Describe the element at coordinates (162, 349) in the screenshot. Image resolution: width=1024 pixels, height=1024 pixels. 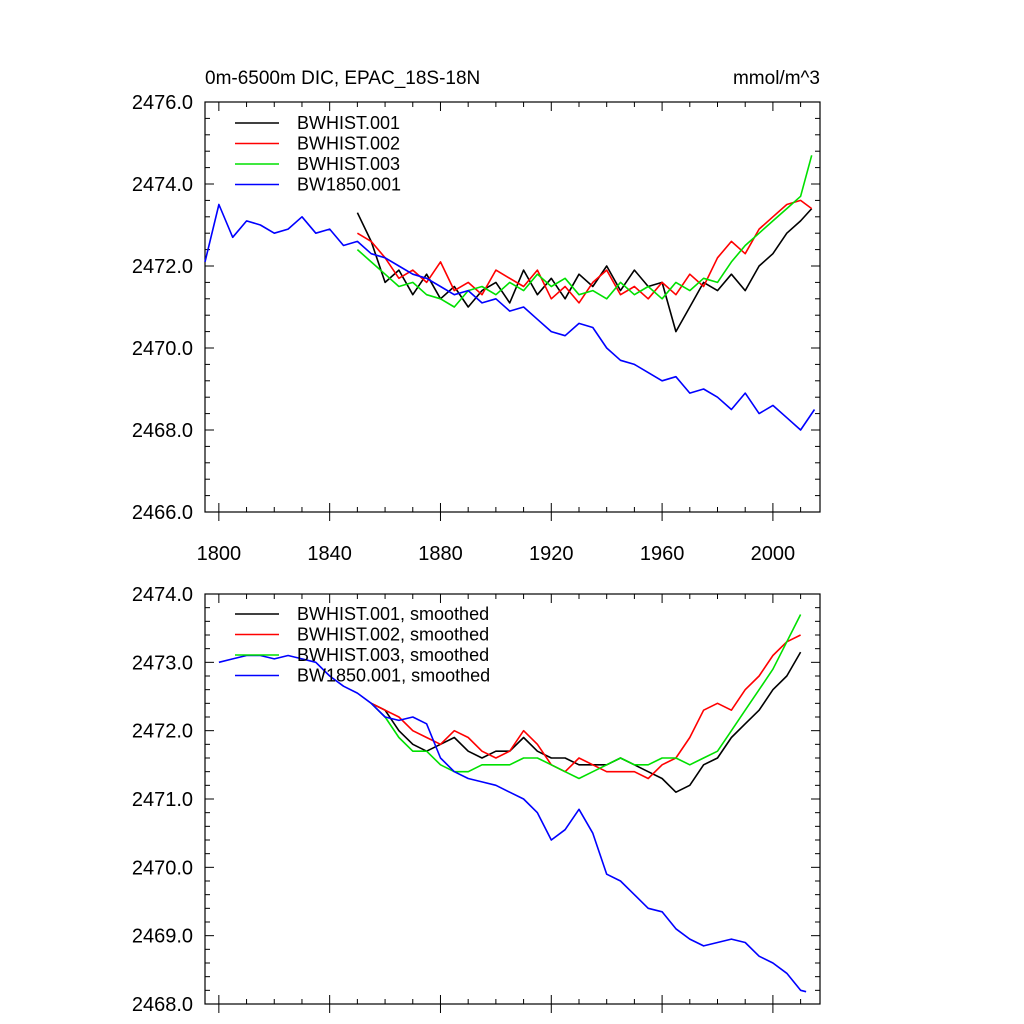
I see `top-ytick-label: 2470.0` at that location.